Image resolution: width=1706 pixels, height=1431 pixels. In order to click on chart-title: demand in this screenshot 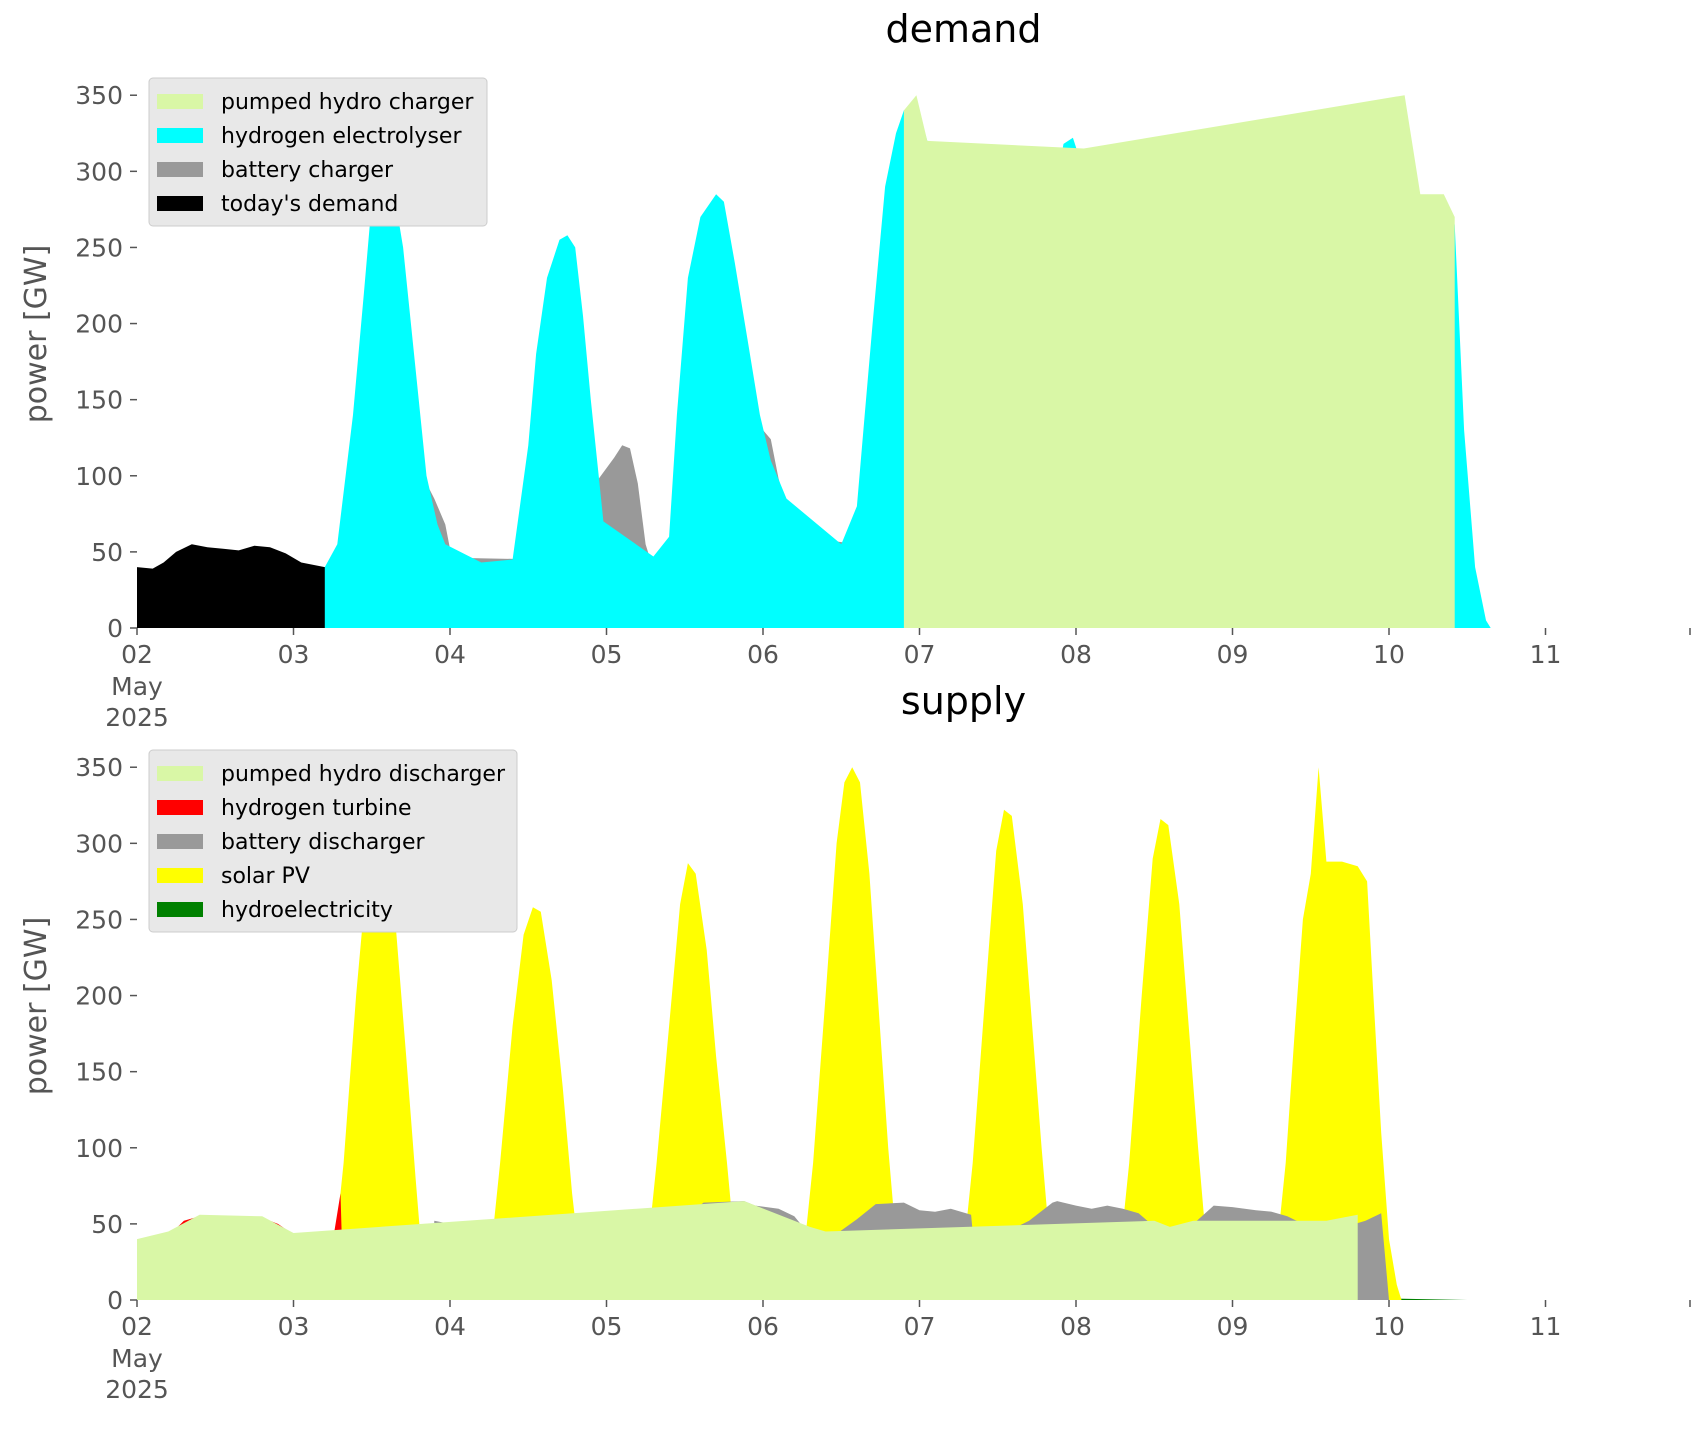, I will do `click(963, 29)`.